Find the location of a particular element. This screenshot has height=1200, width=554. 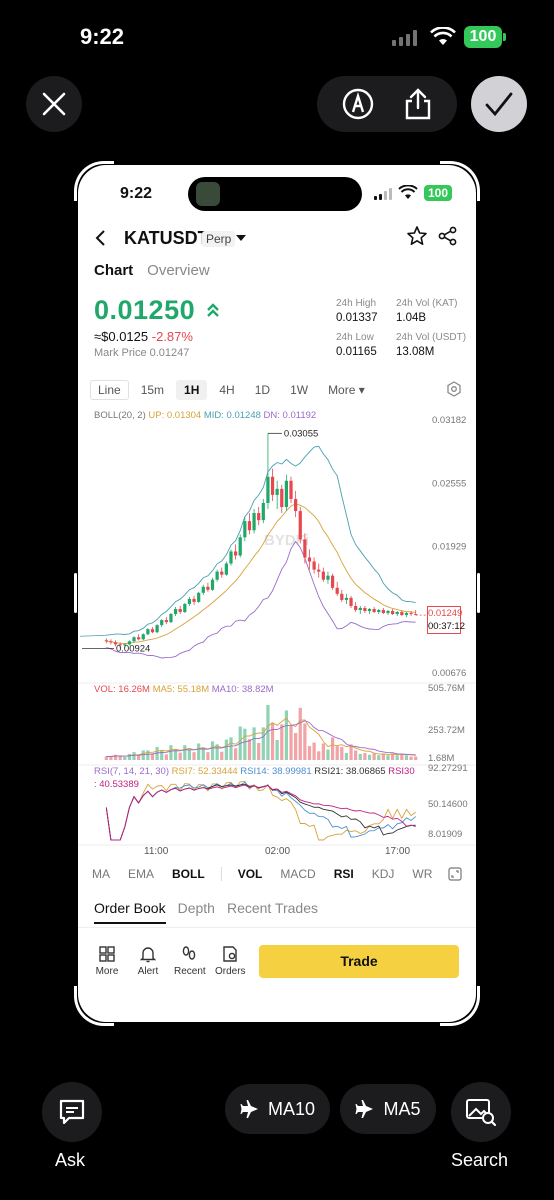

fullscreen-icon is located at coordinates (455, 874).